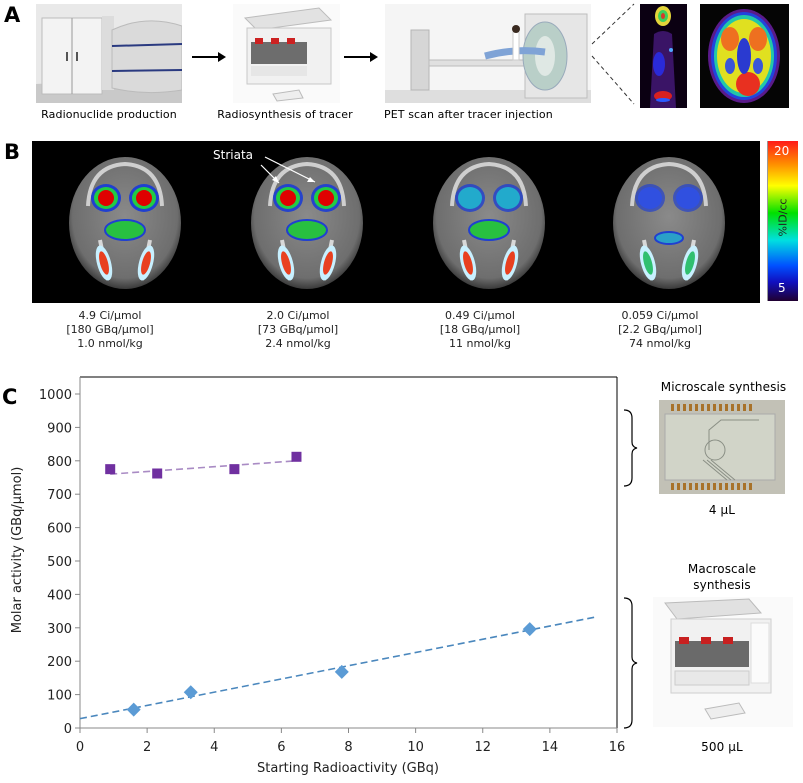 This screenshot has height=783, width=803. Describe the element at coordinates (233, 155) in the screenshot. I see `striata-label: Striata` at that location.